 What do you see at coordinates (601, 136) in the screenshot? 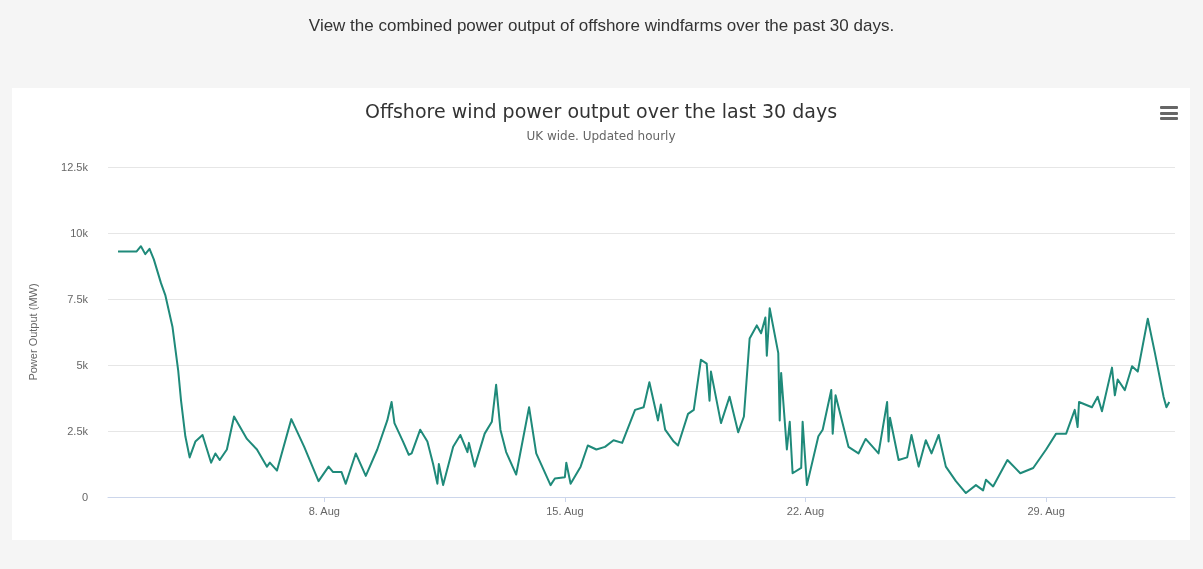
I see `chart-subtitle: UK wide. Updated hourly` at bounding box center [601, 136].